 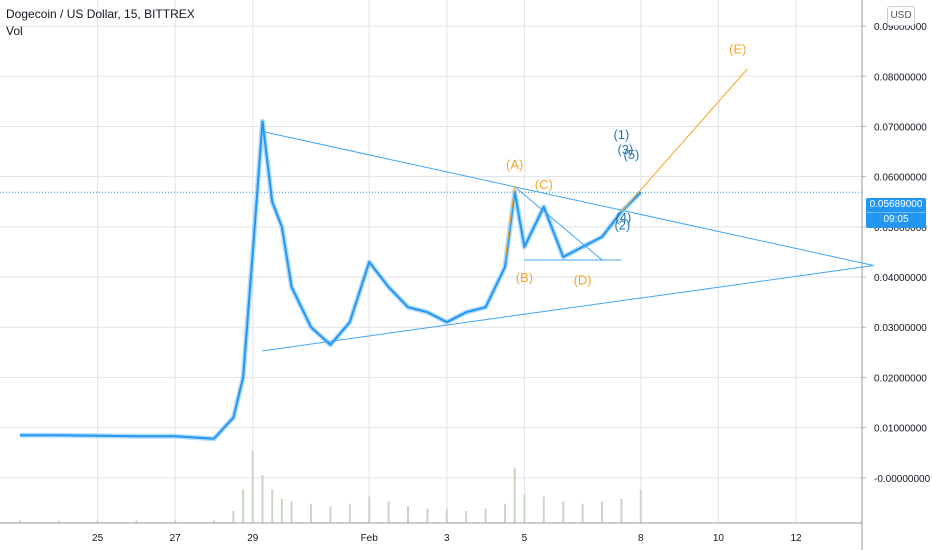 What do you see at coordinates (100, 14) in the screenshot?
I see `symbol-title: Dogecoin / US Dollar, 15, BITTREX` at bounding box center [100, 14].